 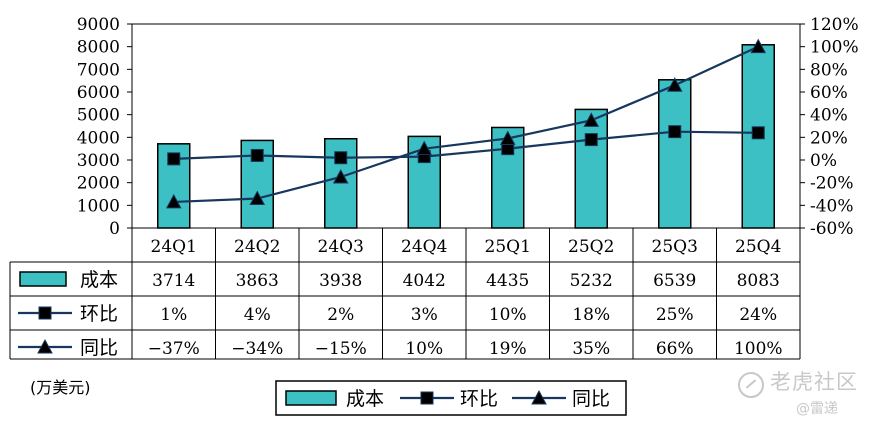 I want to click on series-name: 成本, so click(x=99, y=280).